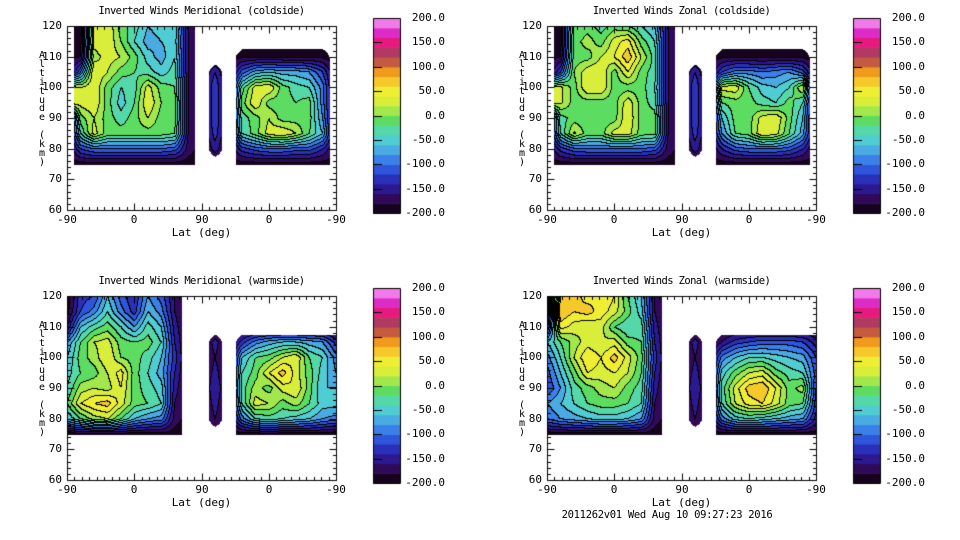  Describe the element at coordinates (202, 281) in the screenshot. I see `plot-title: Inverted Winds Meridional (warmside)` at that location.